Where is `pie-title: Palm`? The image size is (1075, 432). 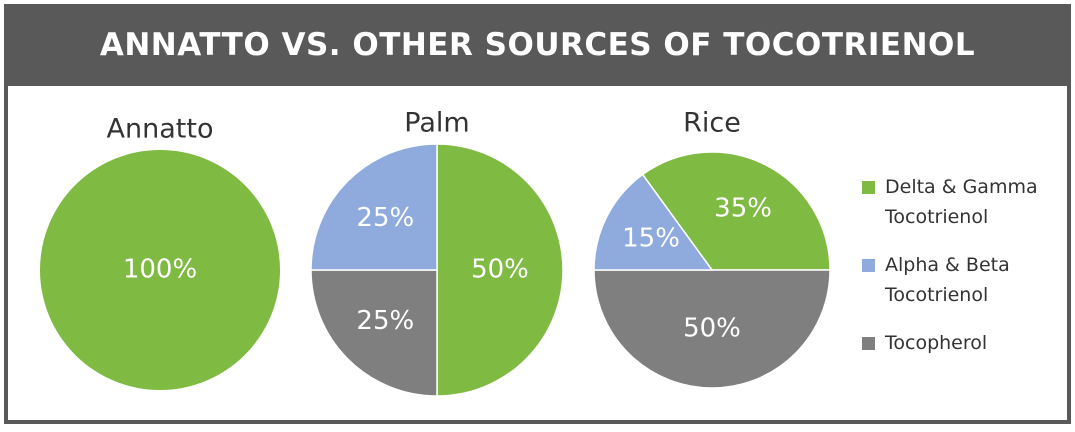
pie-title: Palm is located at coordinates (436, 123).